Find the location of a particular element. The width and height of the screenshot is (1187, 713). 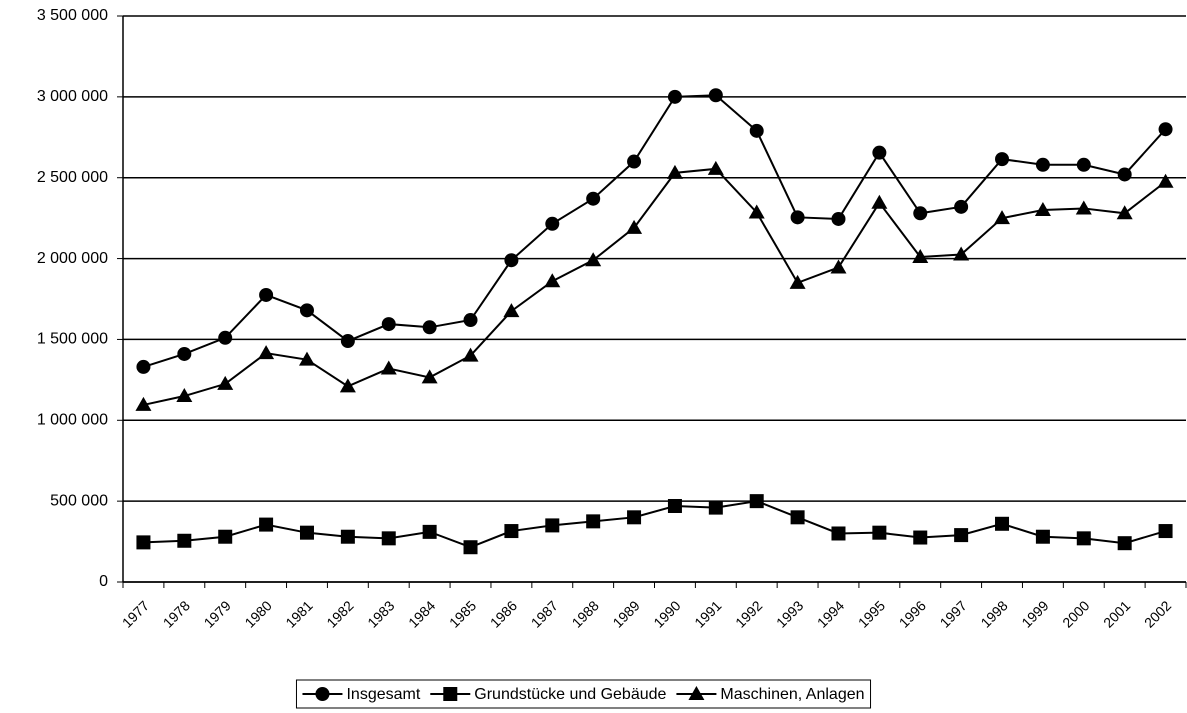

legend-item: Grundstücke und Gebäude is located at coordinates (548, 694).